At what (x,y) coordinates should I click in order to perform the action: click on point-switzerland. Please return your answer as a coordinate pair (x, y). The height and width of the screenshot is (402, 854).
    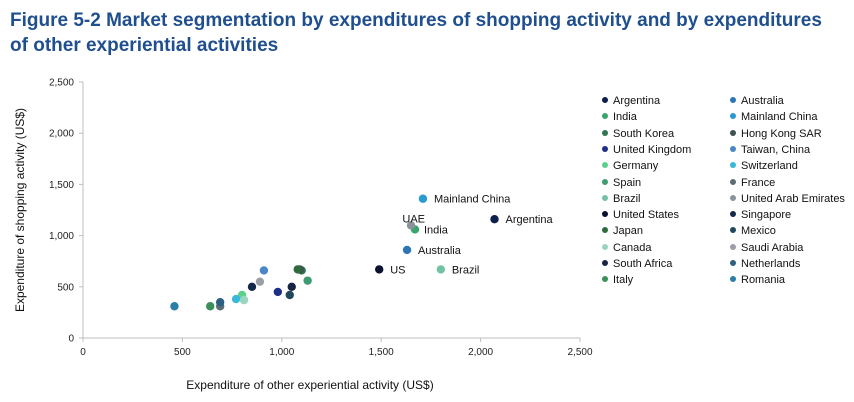
    Looking at the image, I should click on (236, 299).